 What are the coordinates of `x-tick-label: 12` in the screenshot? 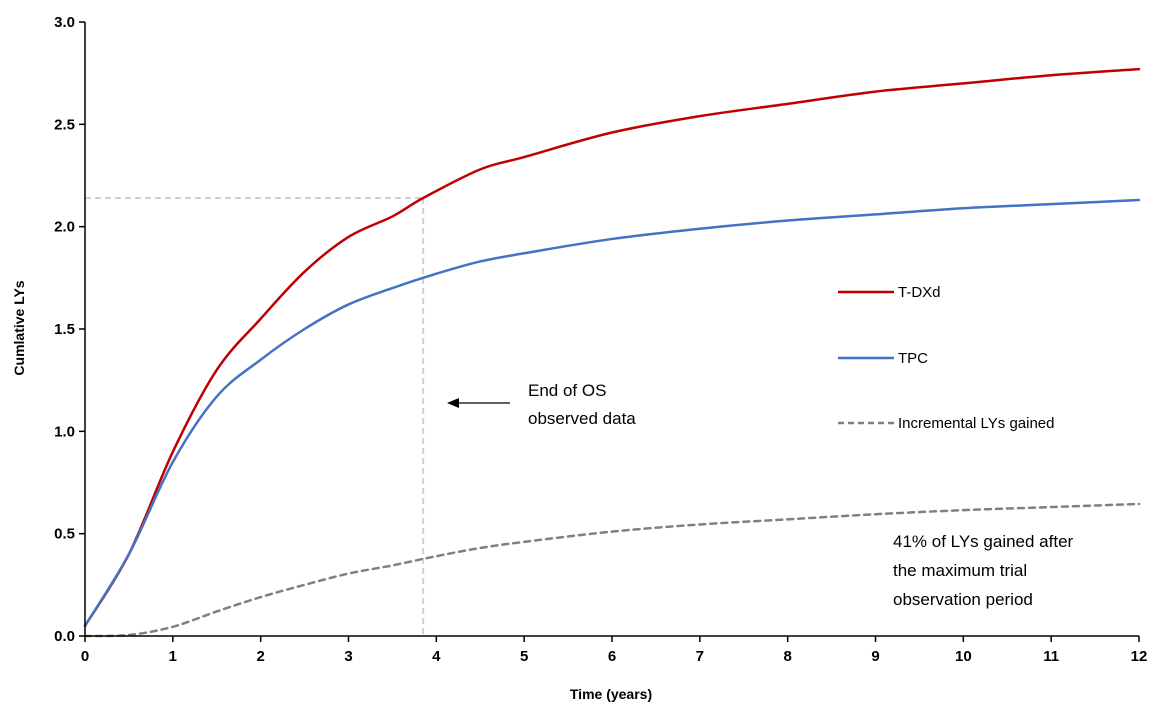 It's located at (1139, 656).